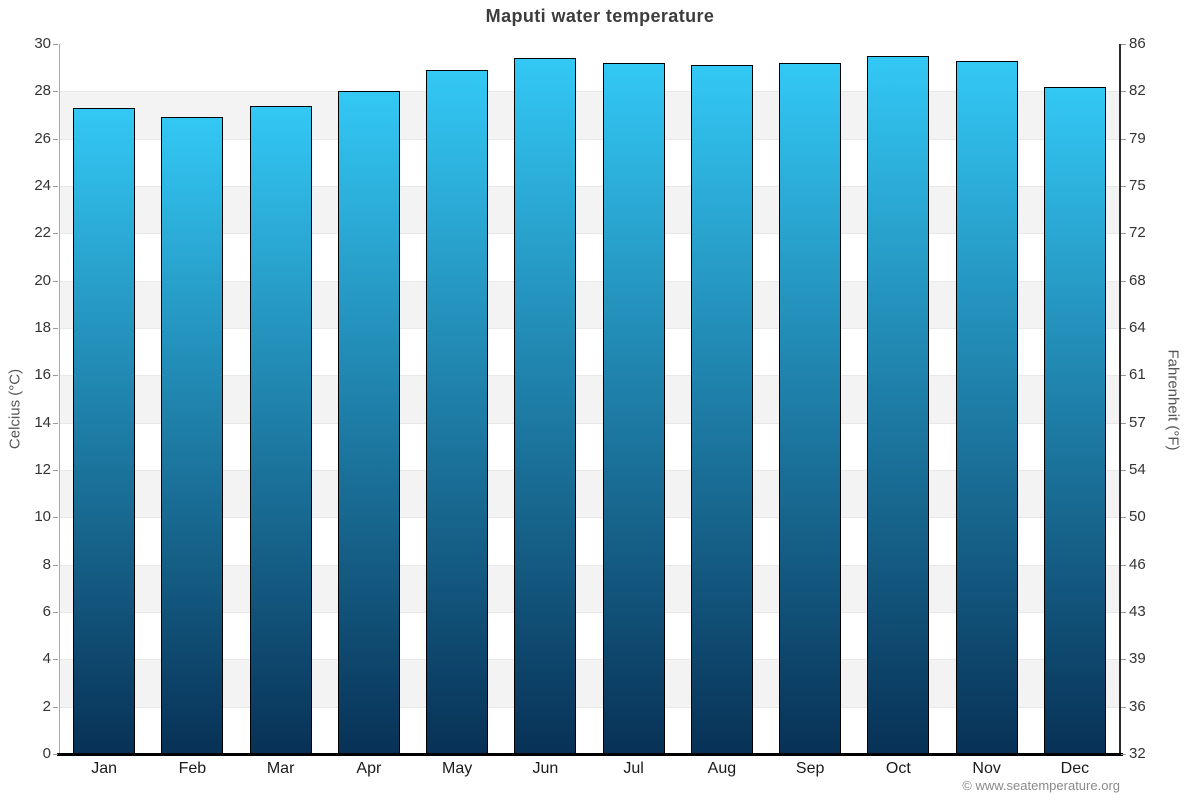  What do you see at coordinates (280, 429) in the screenshot?
I see `bar-mar` at bounding box center [280, 429].